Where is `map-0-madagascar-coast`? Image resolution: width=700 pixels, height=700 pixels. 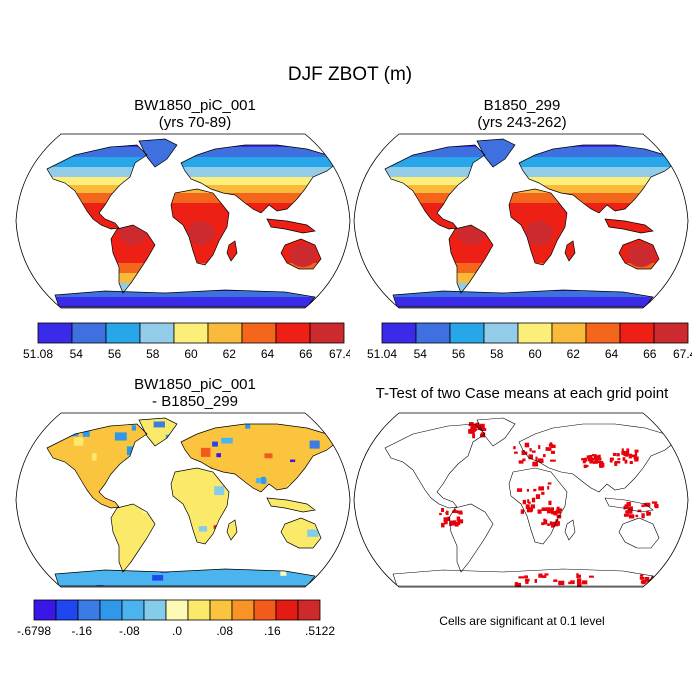
map-0-madagascar-coast is located at coordinates (232, 251).